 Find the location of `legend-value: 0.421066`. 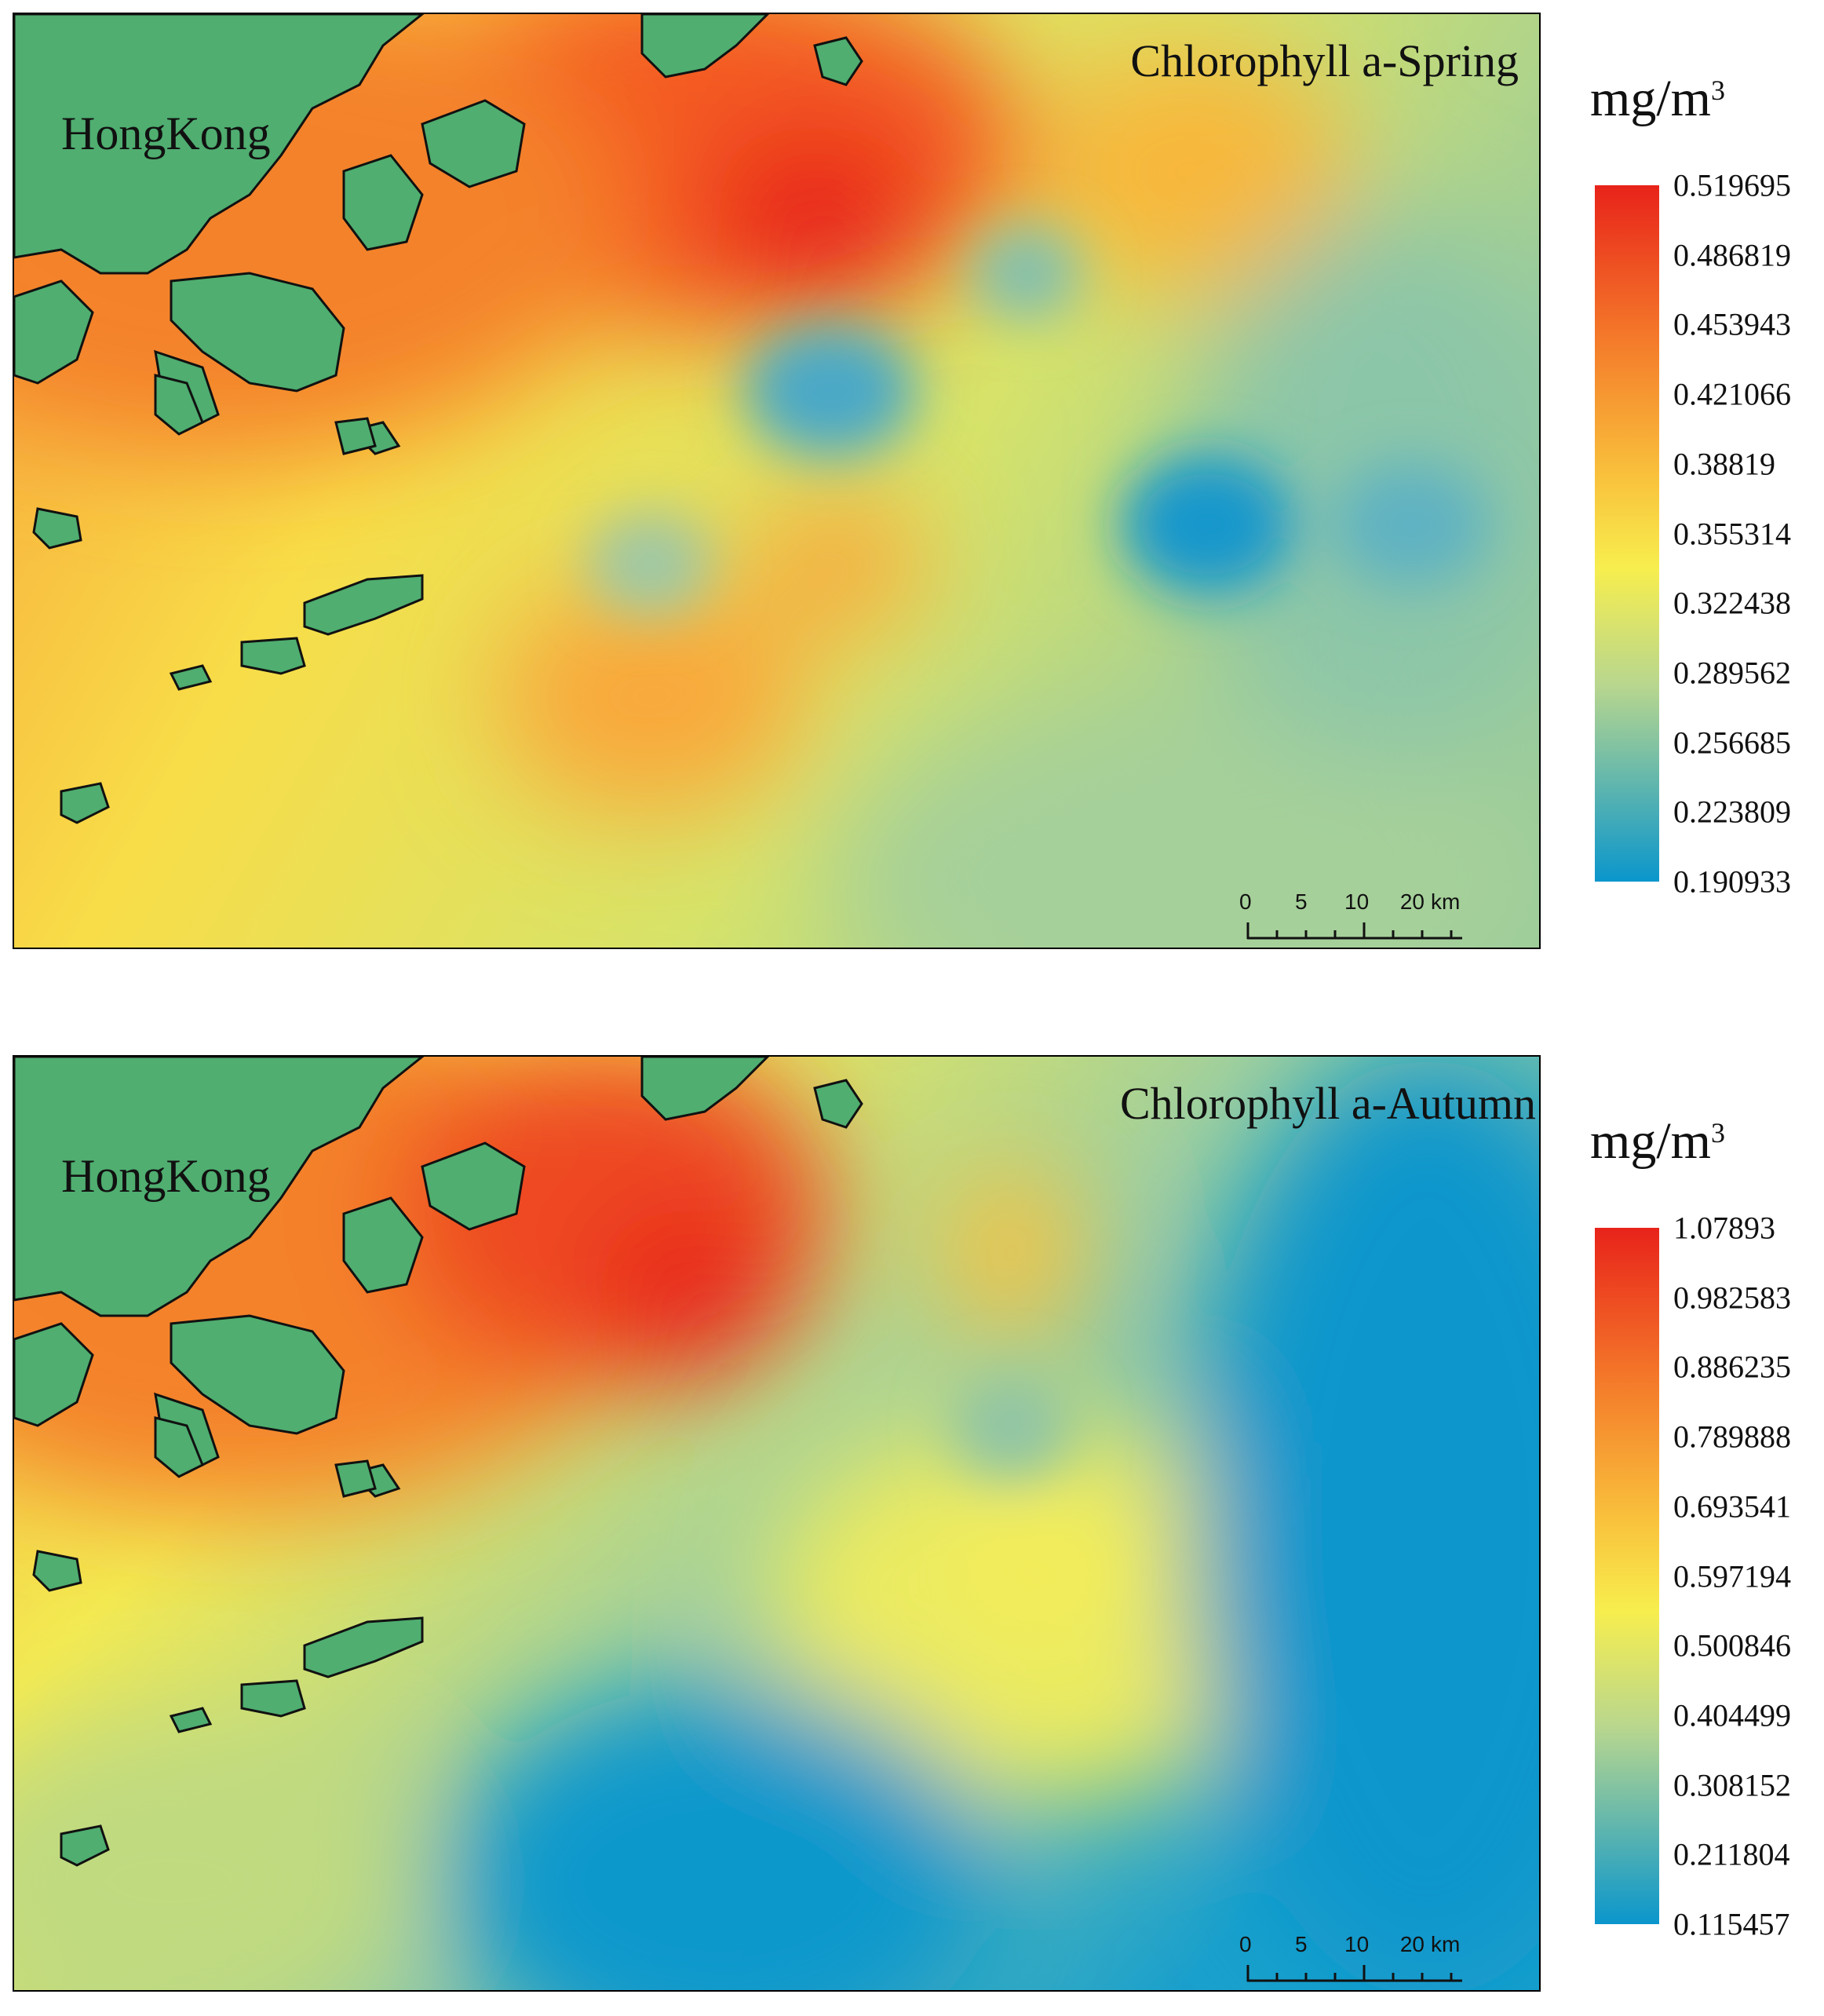

legend-value: 0.421066 is located at coordinates (1732, 394).